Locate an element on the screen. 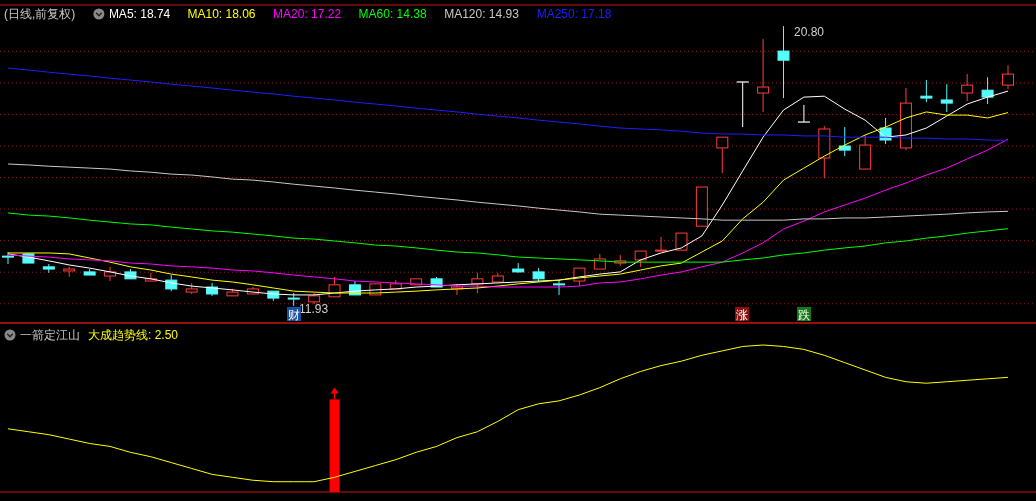 The image size is (1036, 501). tag-badge: 跌 is located at coordinates (804, 314).